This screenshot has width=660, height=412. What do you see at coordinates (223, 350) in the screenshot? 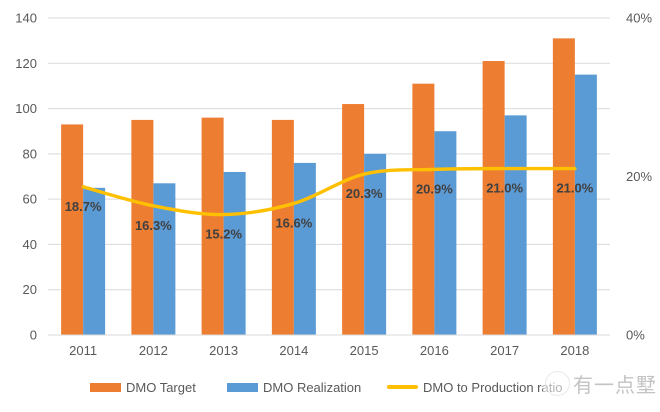
I see `x-axis-label-2013: 2013` at bounding box center [223, 350].